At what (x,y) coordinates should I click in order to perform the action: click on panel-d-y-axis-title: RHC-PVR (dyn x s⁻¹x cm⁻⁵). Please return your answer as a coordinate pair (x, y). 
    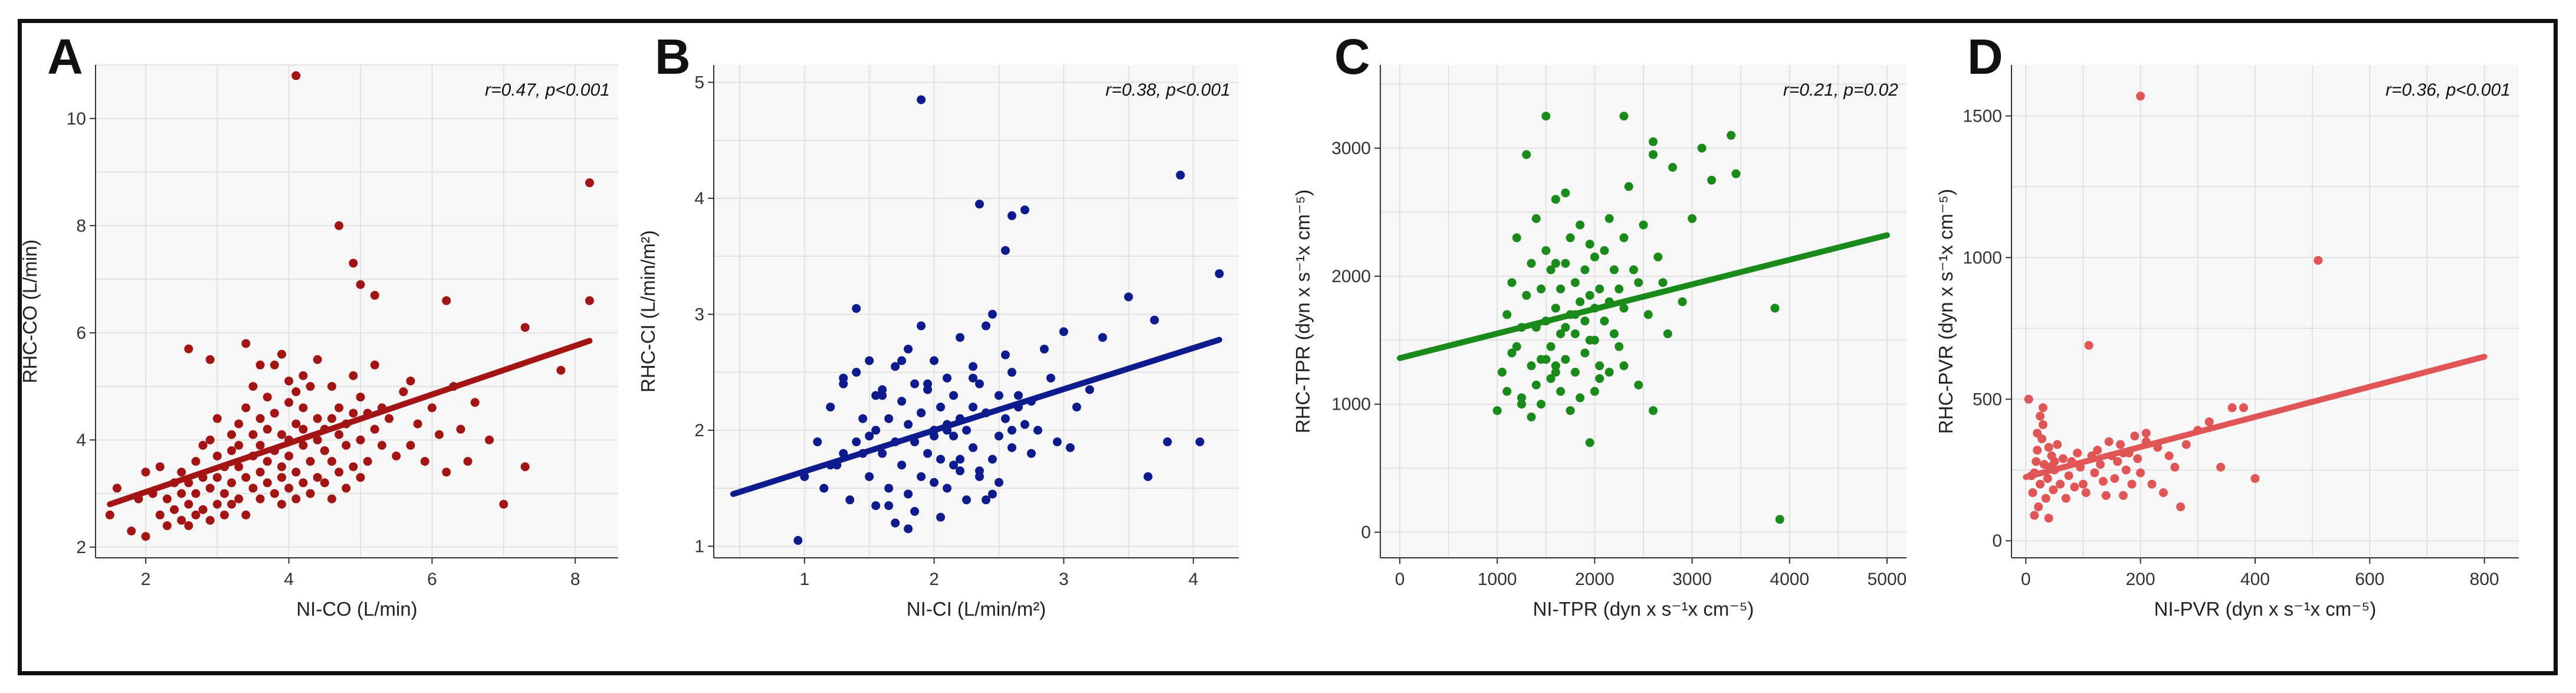
    Looking at the image, I should click on (1946, 311).